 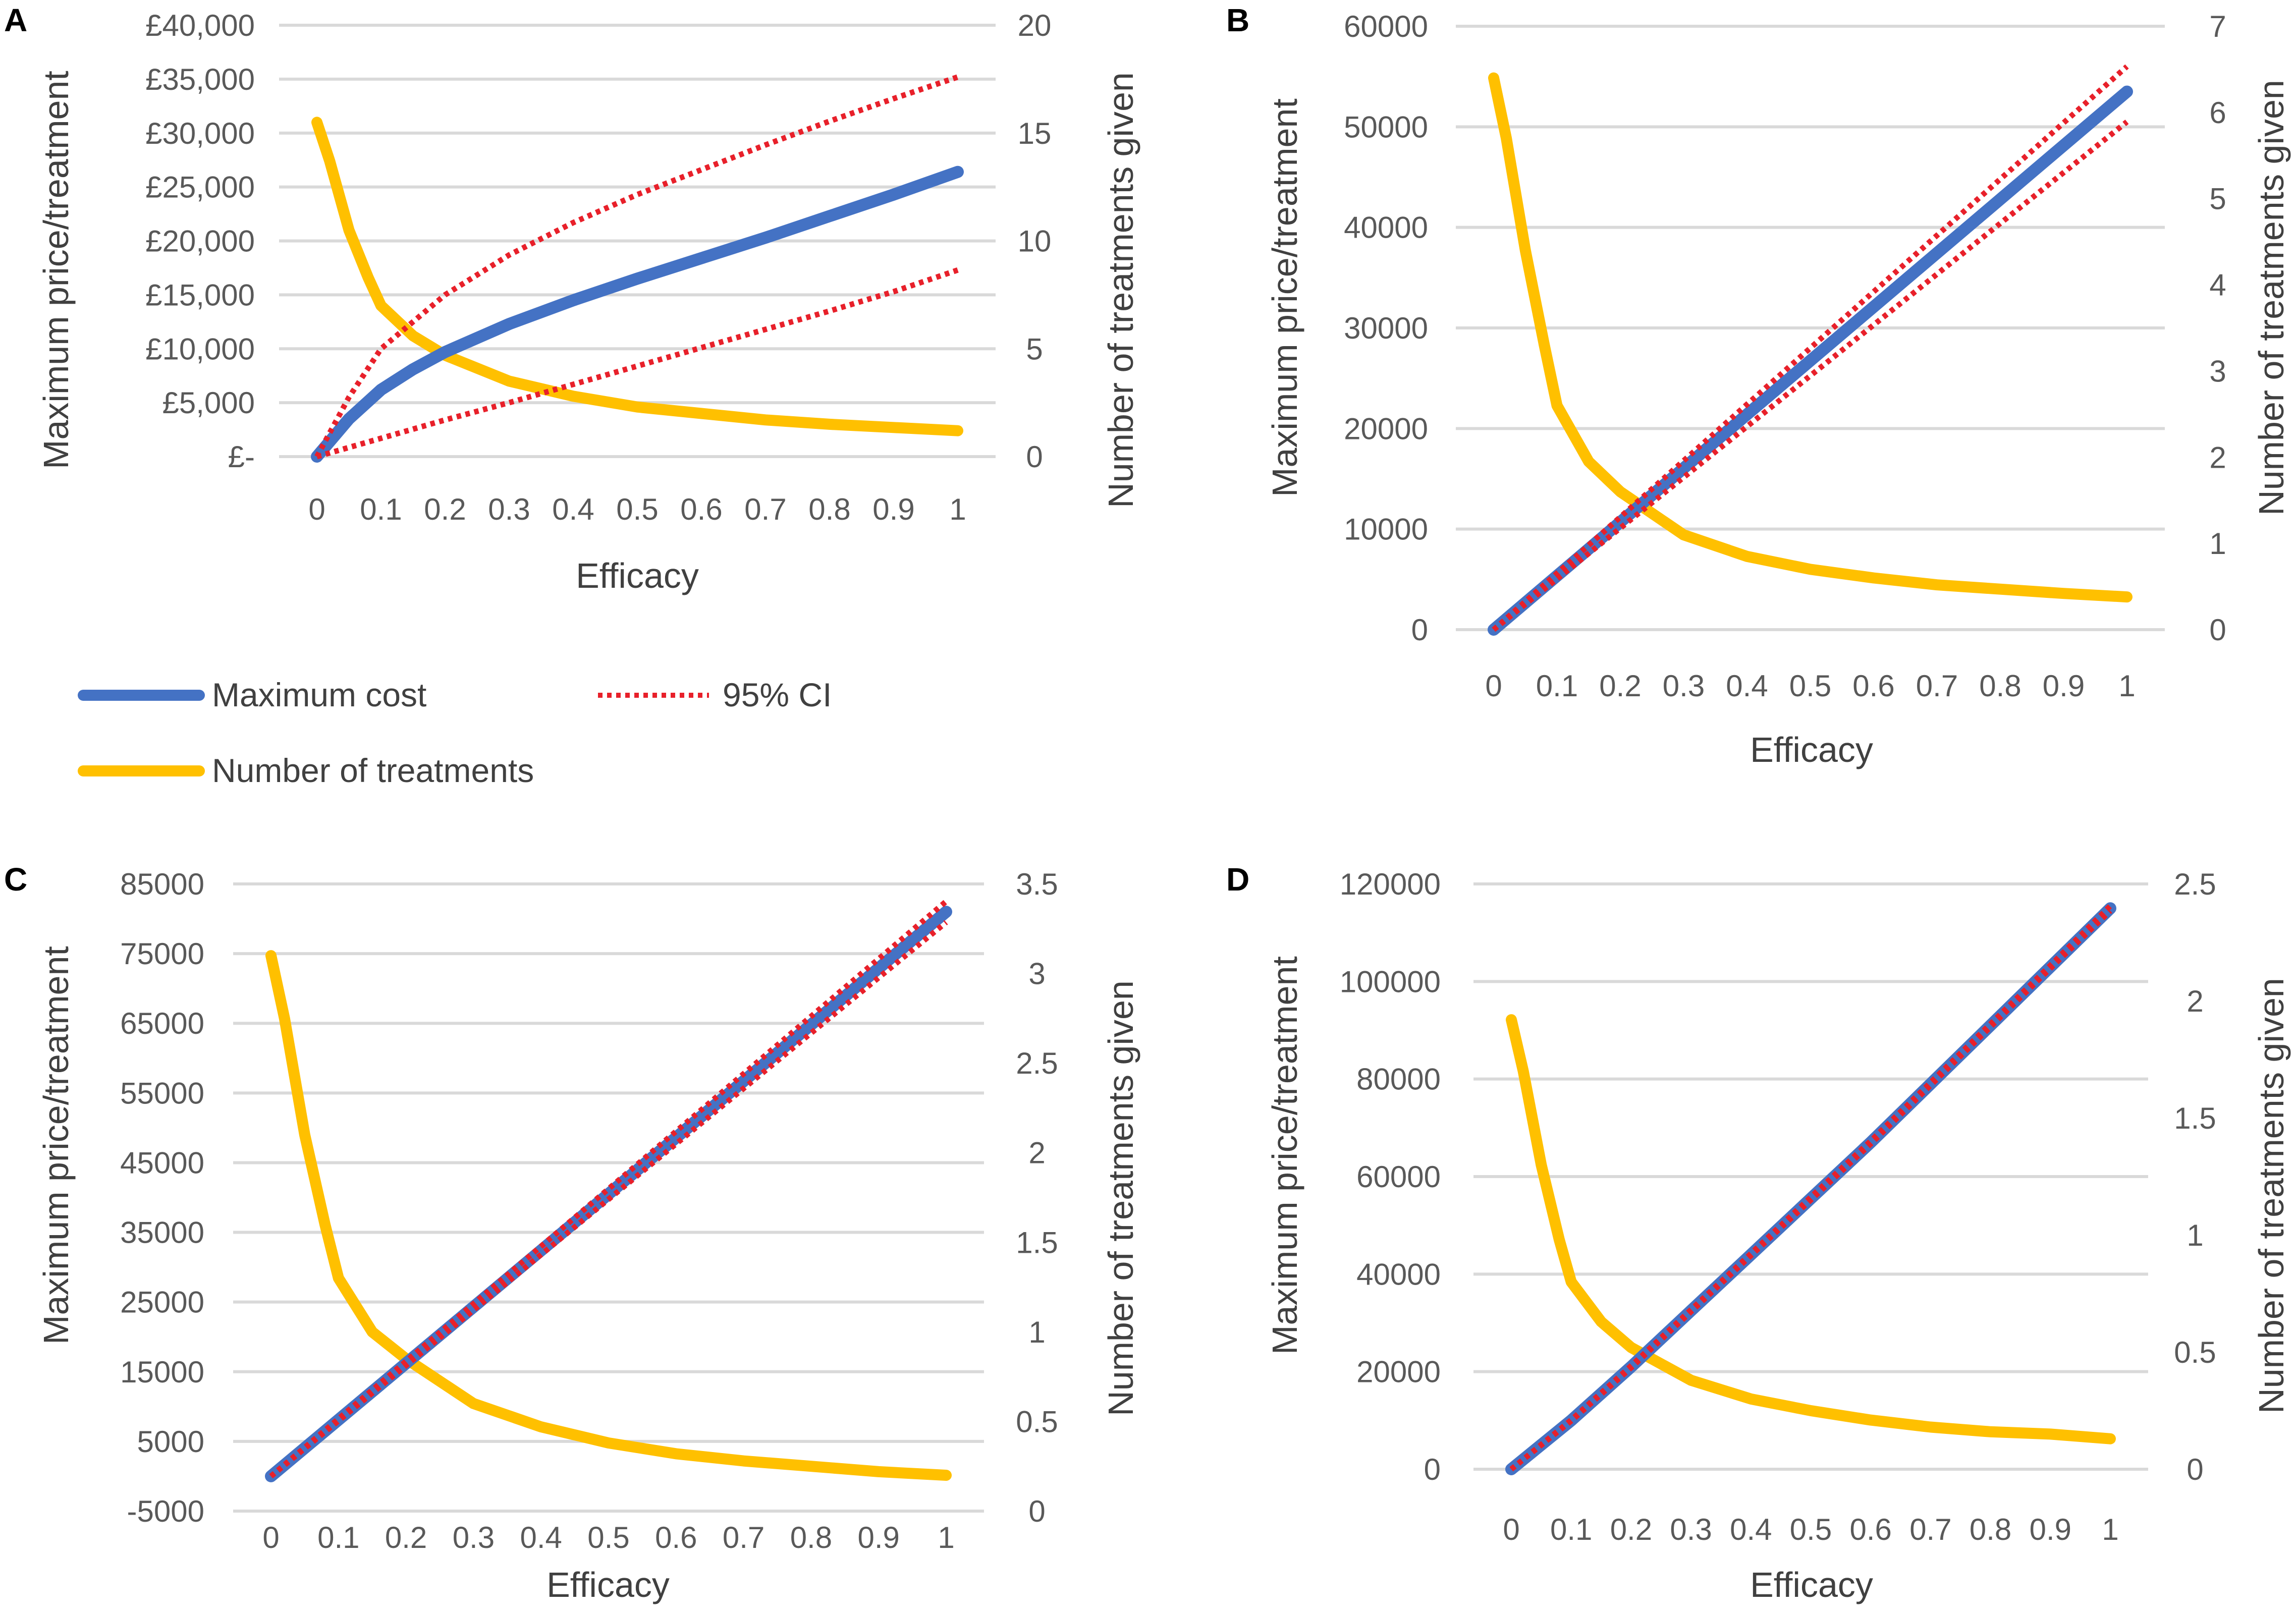 What do you see at coordinates (1870, 1529) in the screenshot?
I see `panel-d-x-tick-label: 0.6` at bounding box center [1870, 1529].